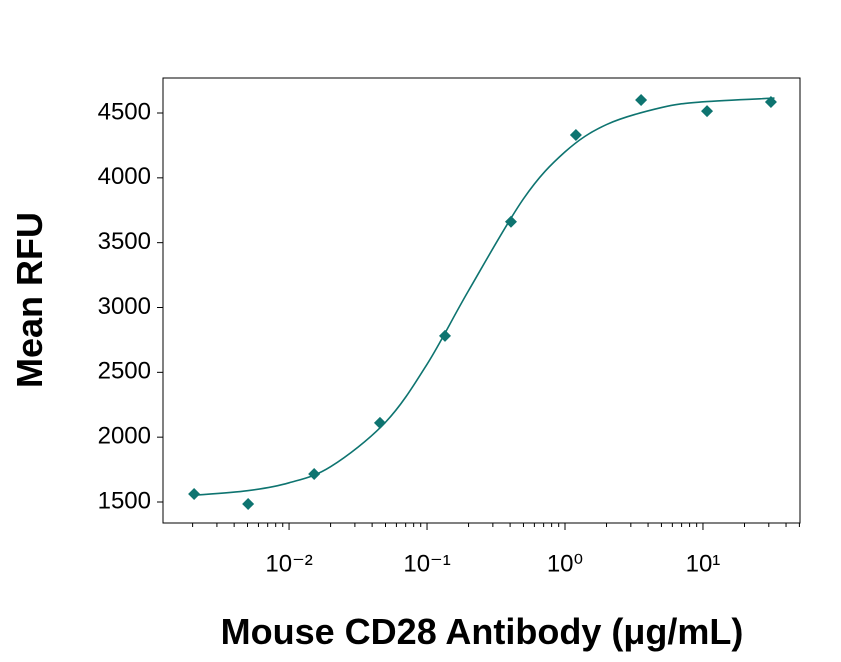 The width and height of the screenshot is (841, 662). What do you see at coordinates (482, 631) in the screenshot?
I see `x-axis-title: Mouse CD28 Antibody (μg/mL)` at bounding box center [482, 631].